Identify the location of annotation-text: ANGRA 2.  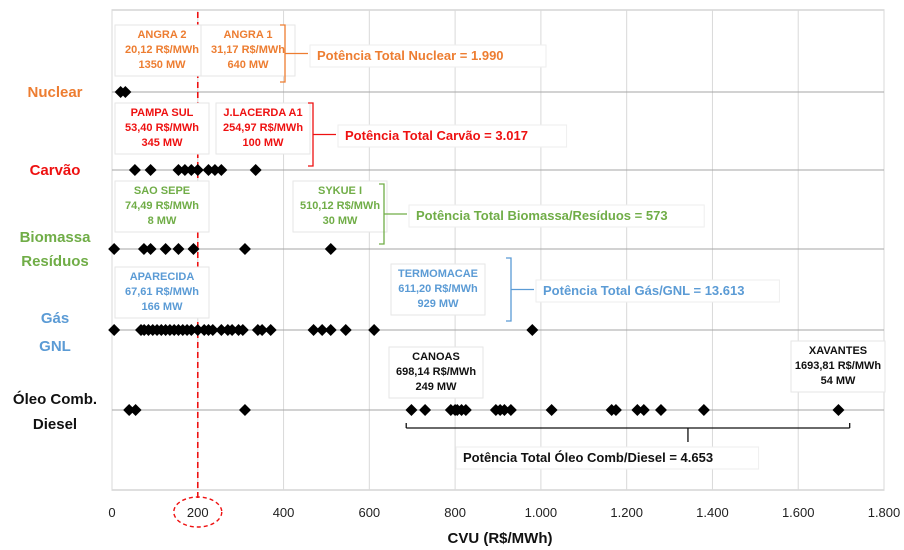
(161, 35).